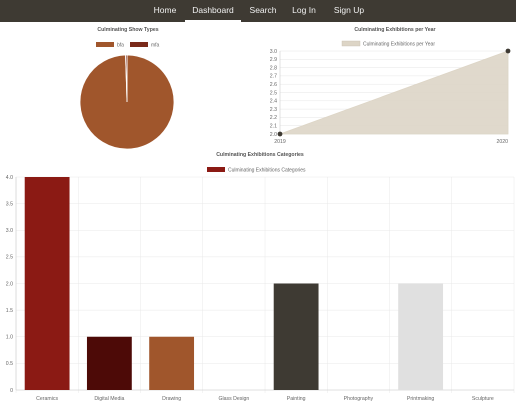 This screenshot has width=516, height=405. What do you see at coordinates (155, 46) in the screenshot?
I see `legend-label-mfa: mfa` at bounding box center [155, 46].